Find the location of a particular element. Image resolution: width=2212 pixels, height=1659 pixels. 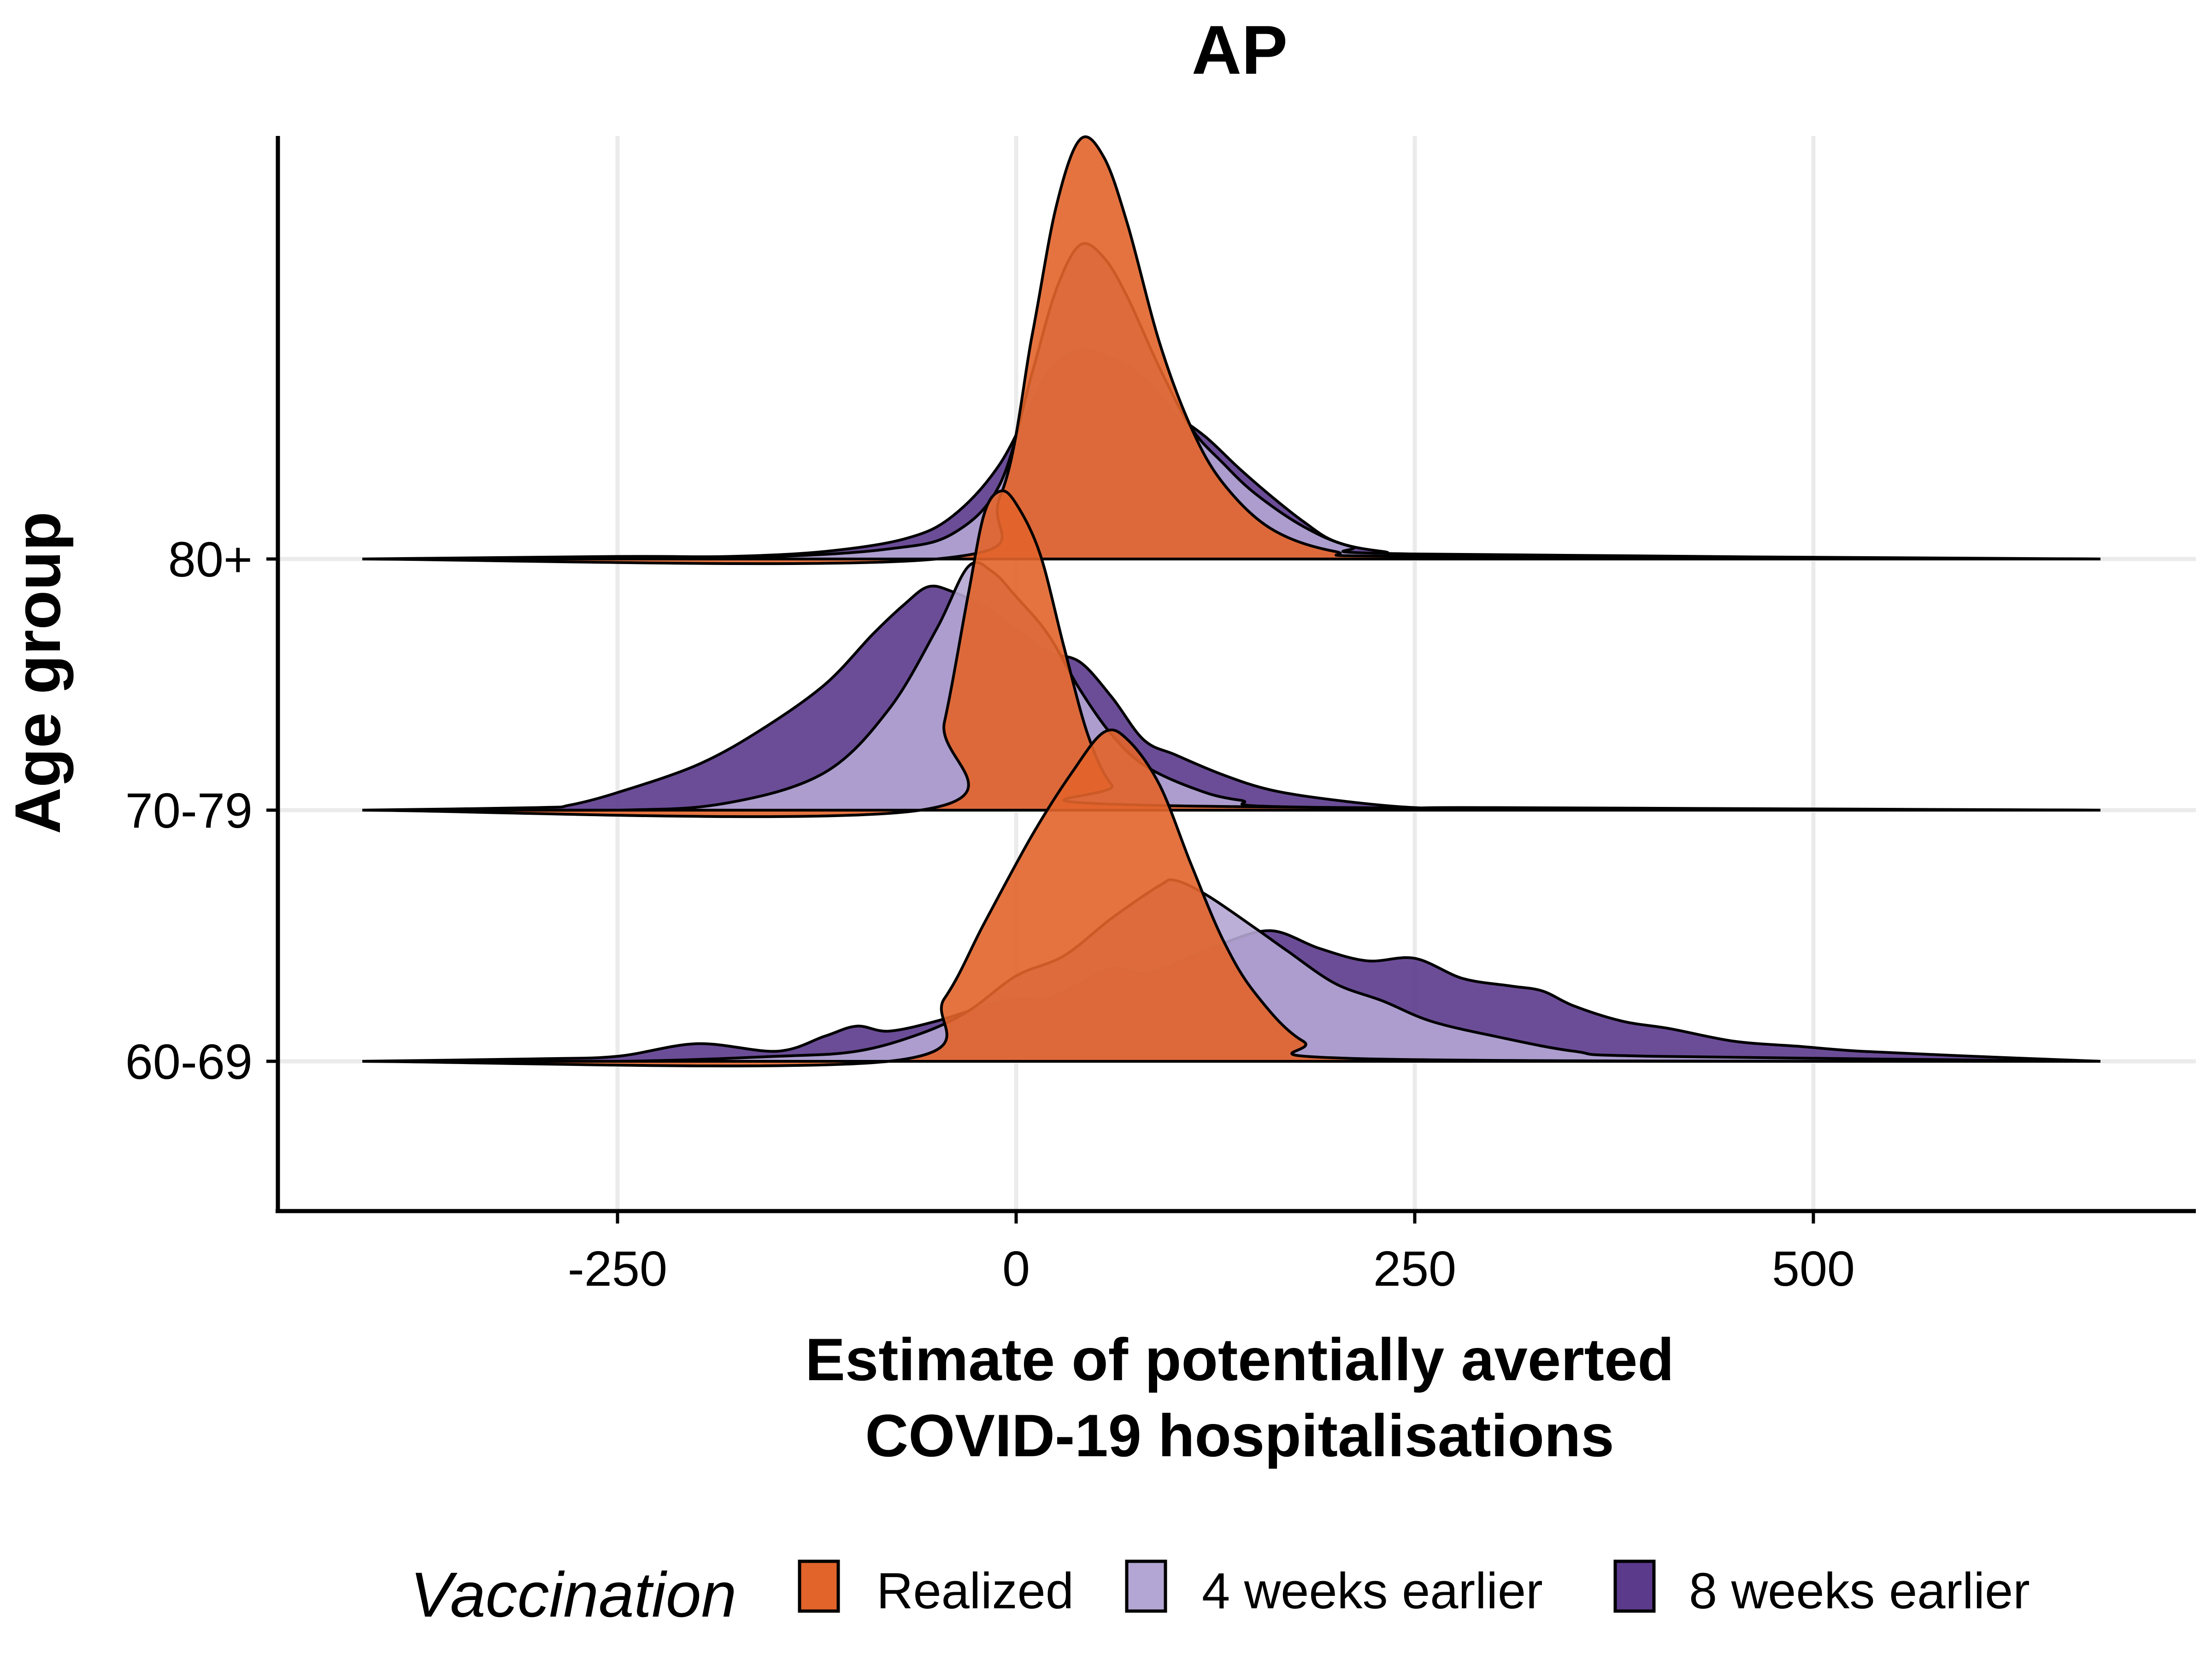

legend-label-8-weeks-earlier: 8 weeks earlier is located at coordinates (1859, 1591).